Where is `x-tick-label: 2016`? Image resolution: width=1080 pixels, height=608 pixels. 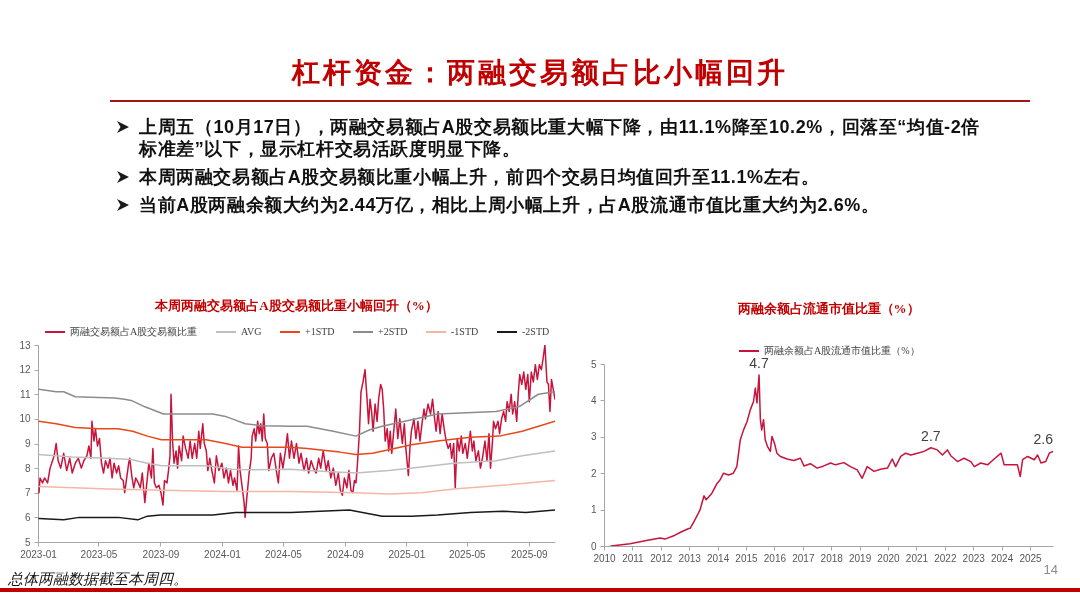
x-tick-label: 2016 is located at coordinates (775, 558).